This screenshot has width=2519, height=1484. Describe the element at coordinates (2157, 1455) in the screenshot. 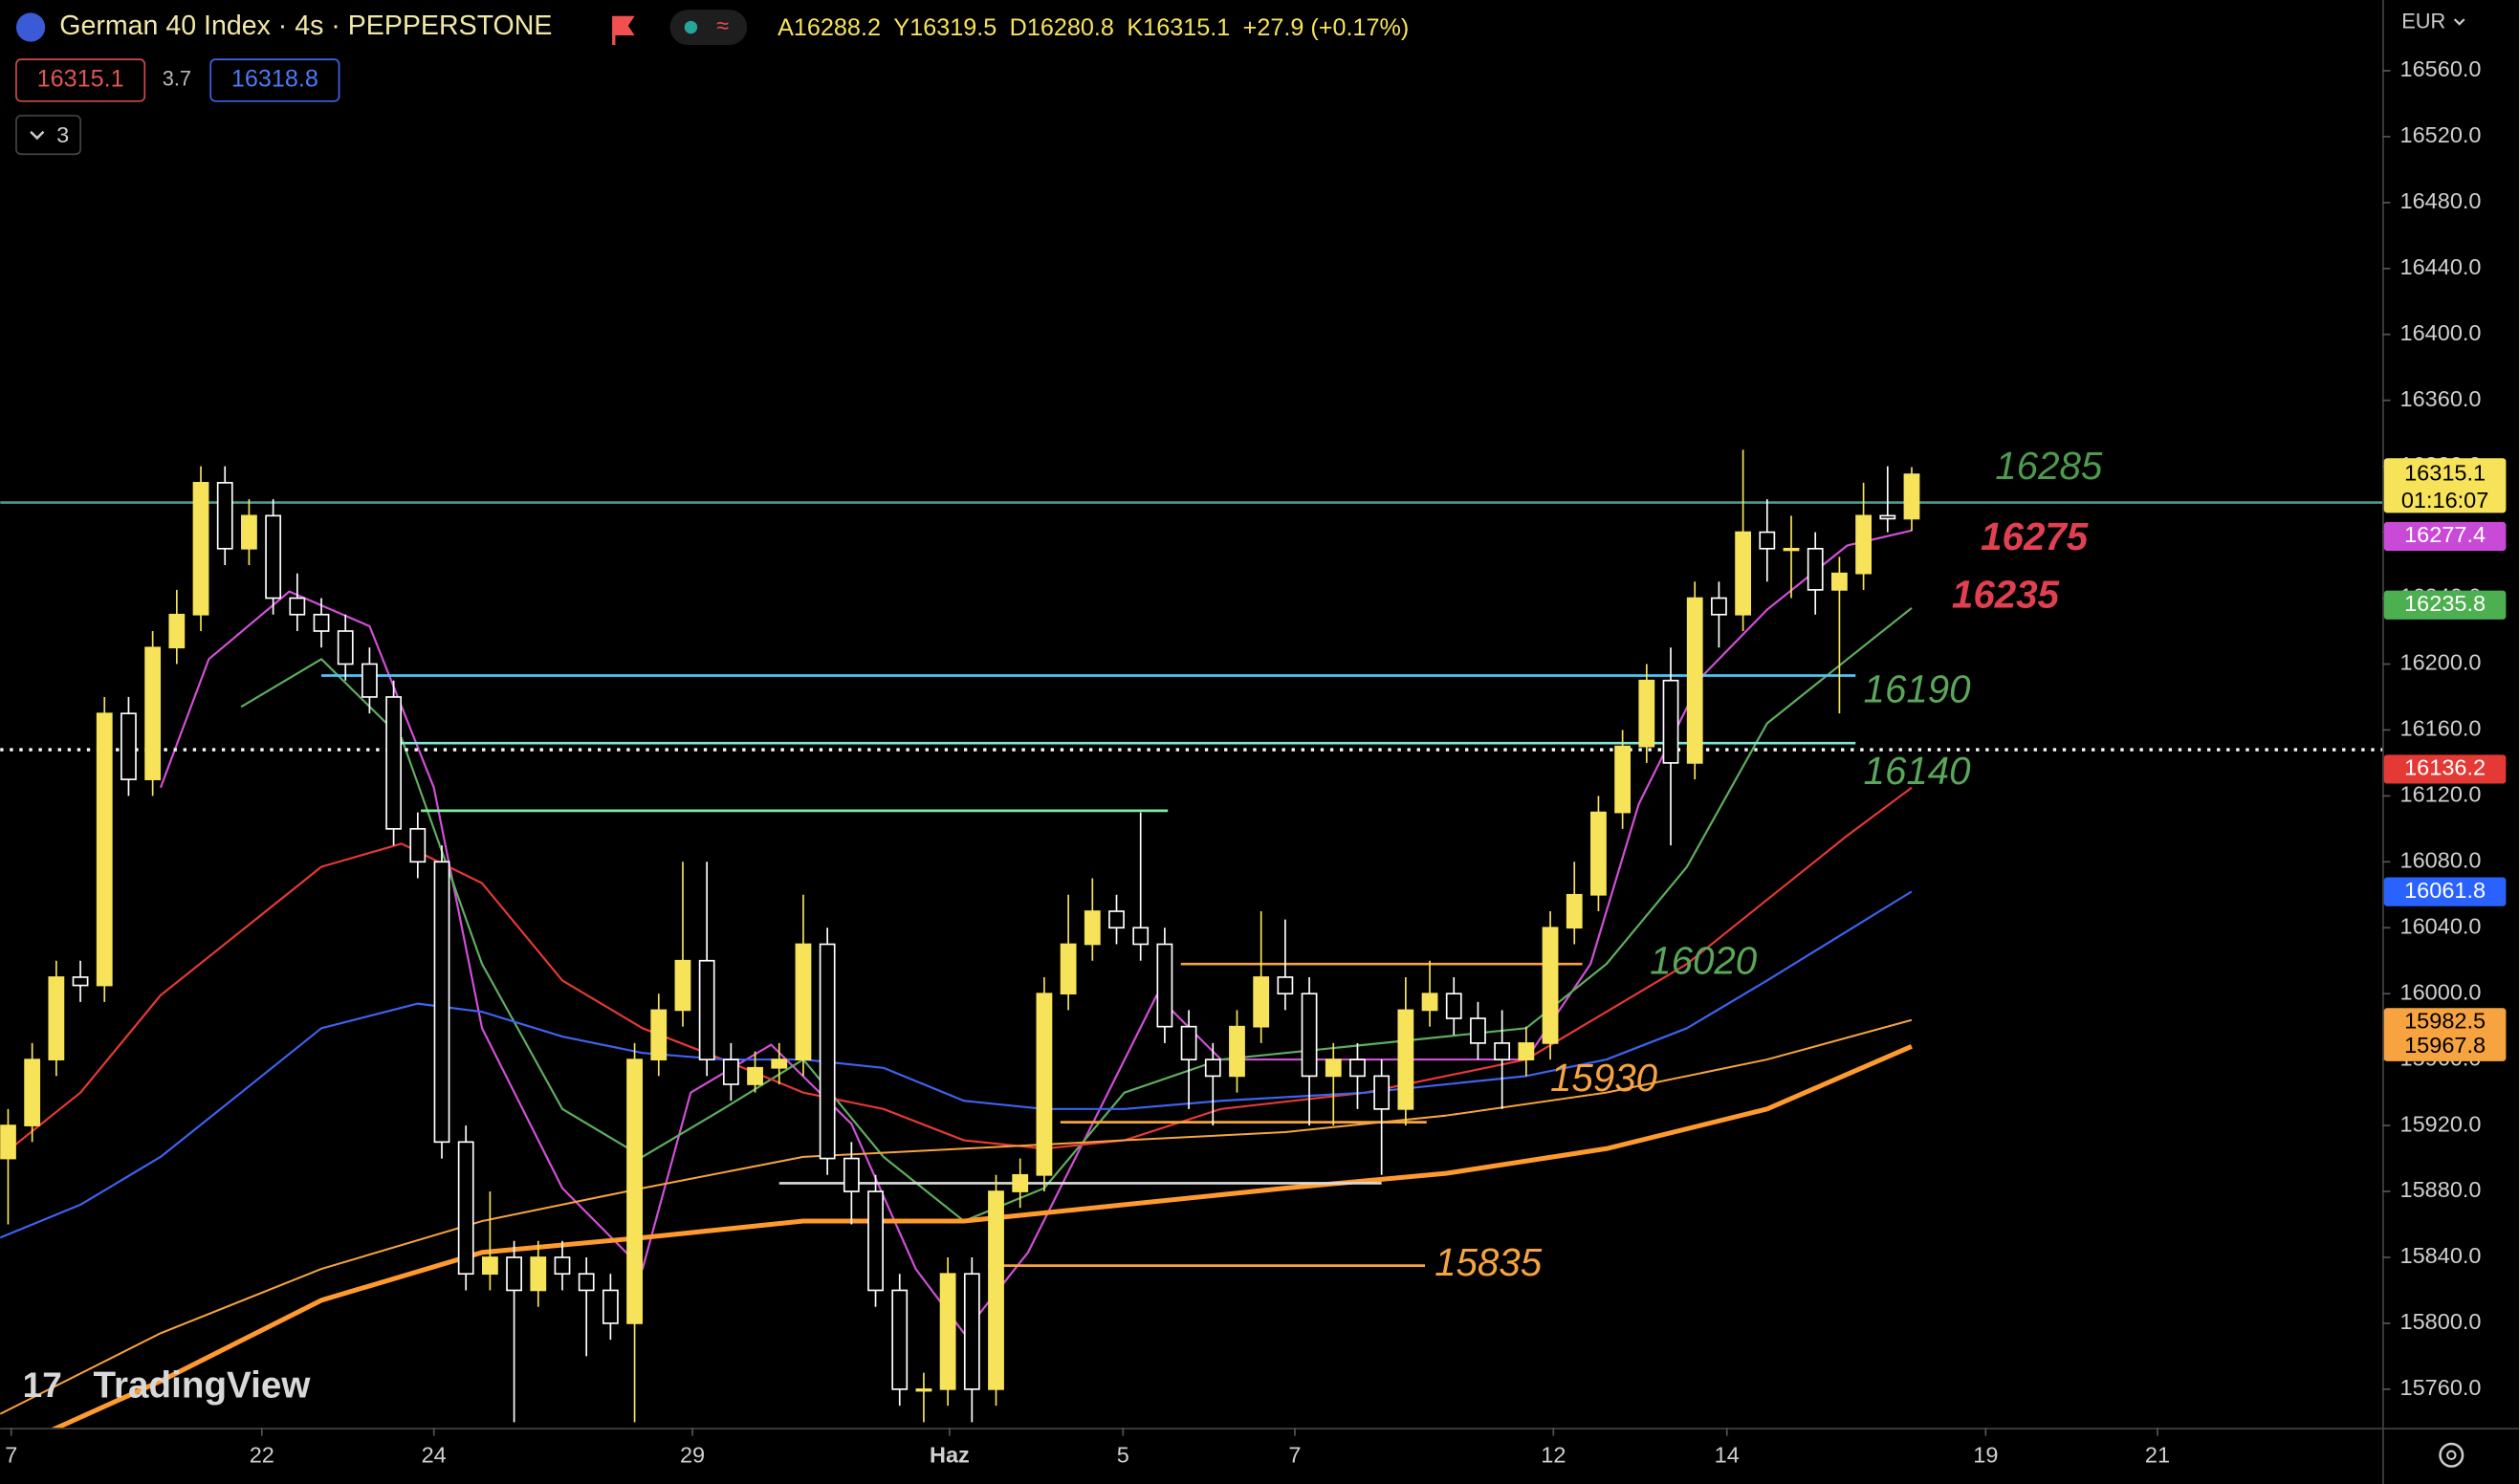

I see `x-tick-label: 21` at that location.